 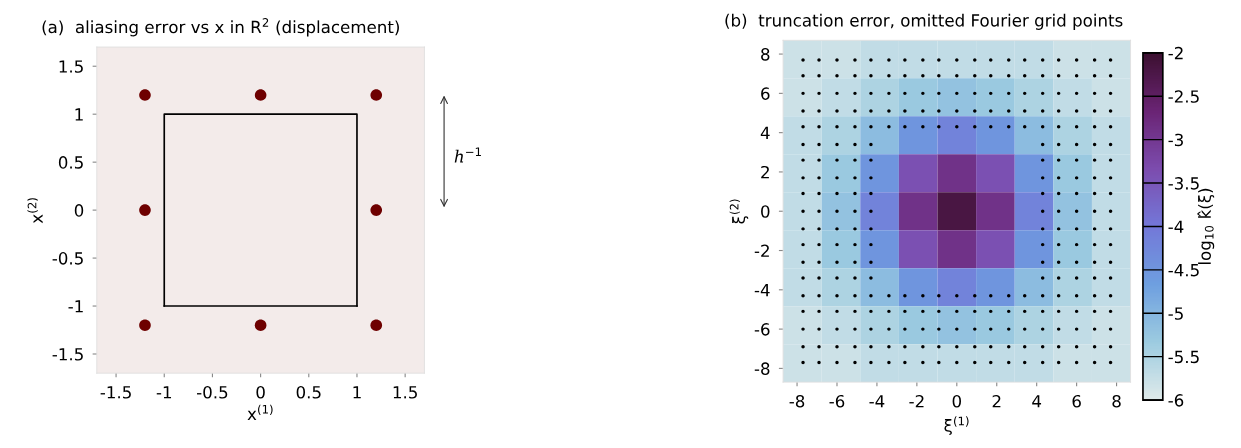 What do you see at coordinates (996, 401) in the screenshot?
I see `x-tick-label: 2` at bounding box center [996, 401].